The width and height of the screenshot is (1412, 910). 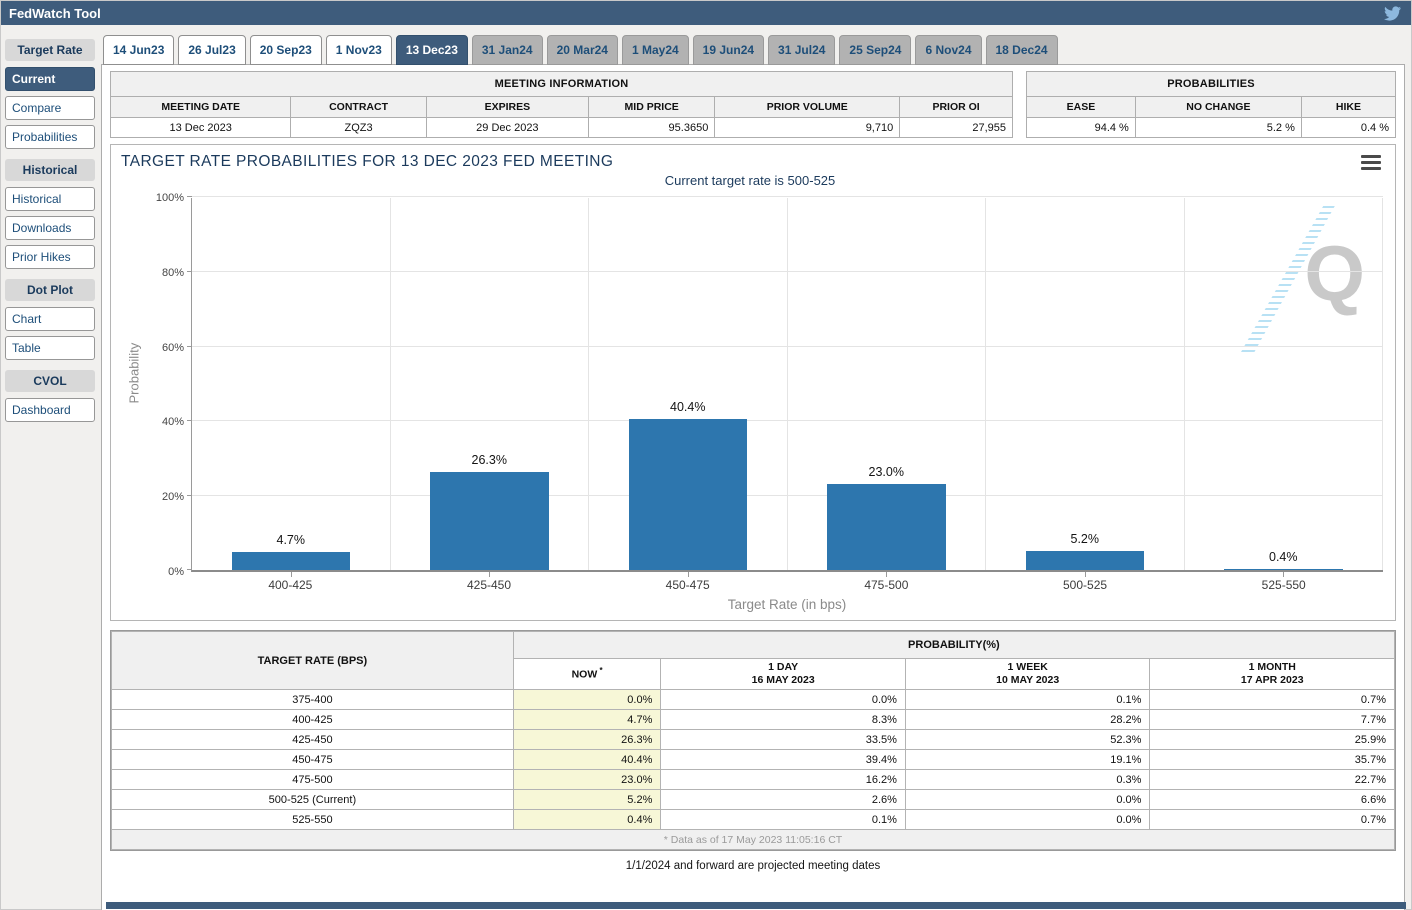 I want to click on probability-value: 0.4 %, so click(x=1348, y=127).